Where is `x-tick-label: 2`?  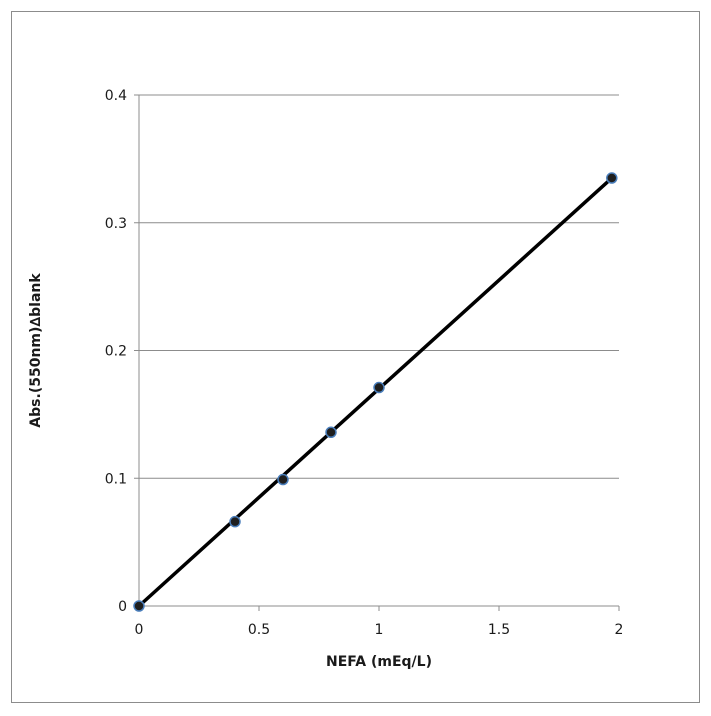
x-tick-label: 2 is located at coordinates (619, 630).